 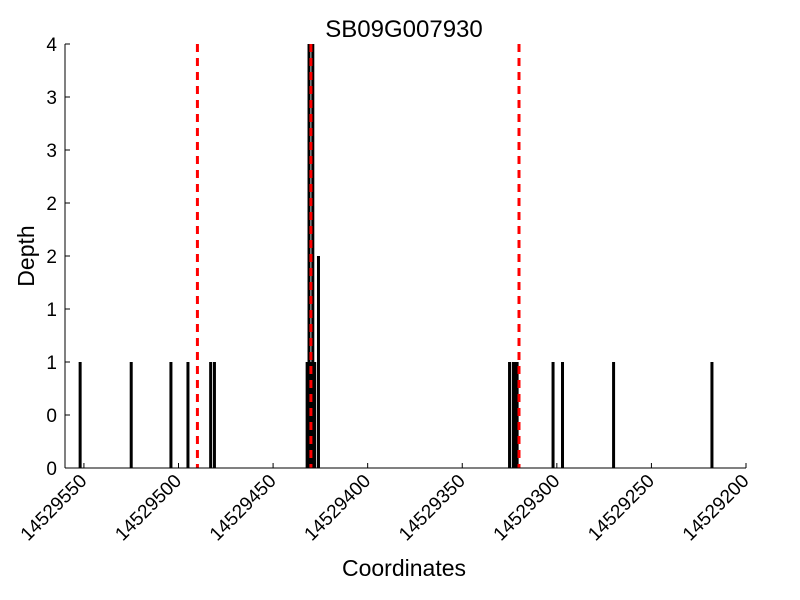 I want to click on chart-title: SB09G007930, so click(x=403, y=29).